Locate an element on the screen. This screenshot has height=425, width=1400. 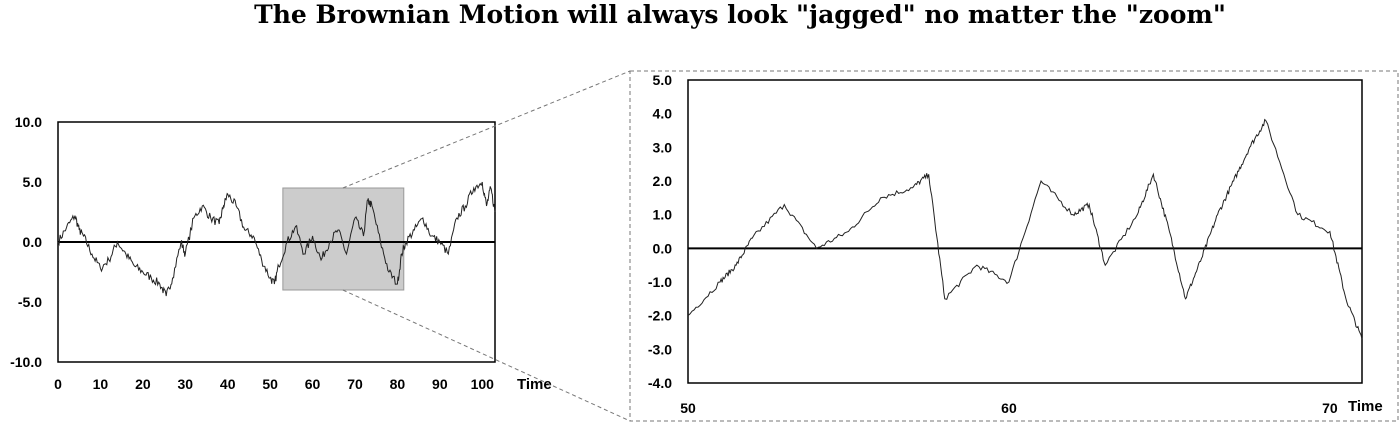
x-tick-label: 100 is located at coordinates (483, 384).